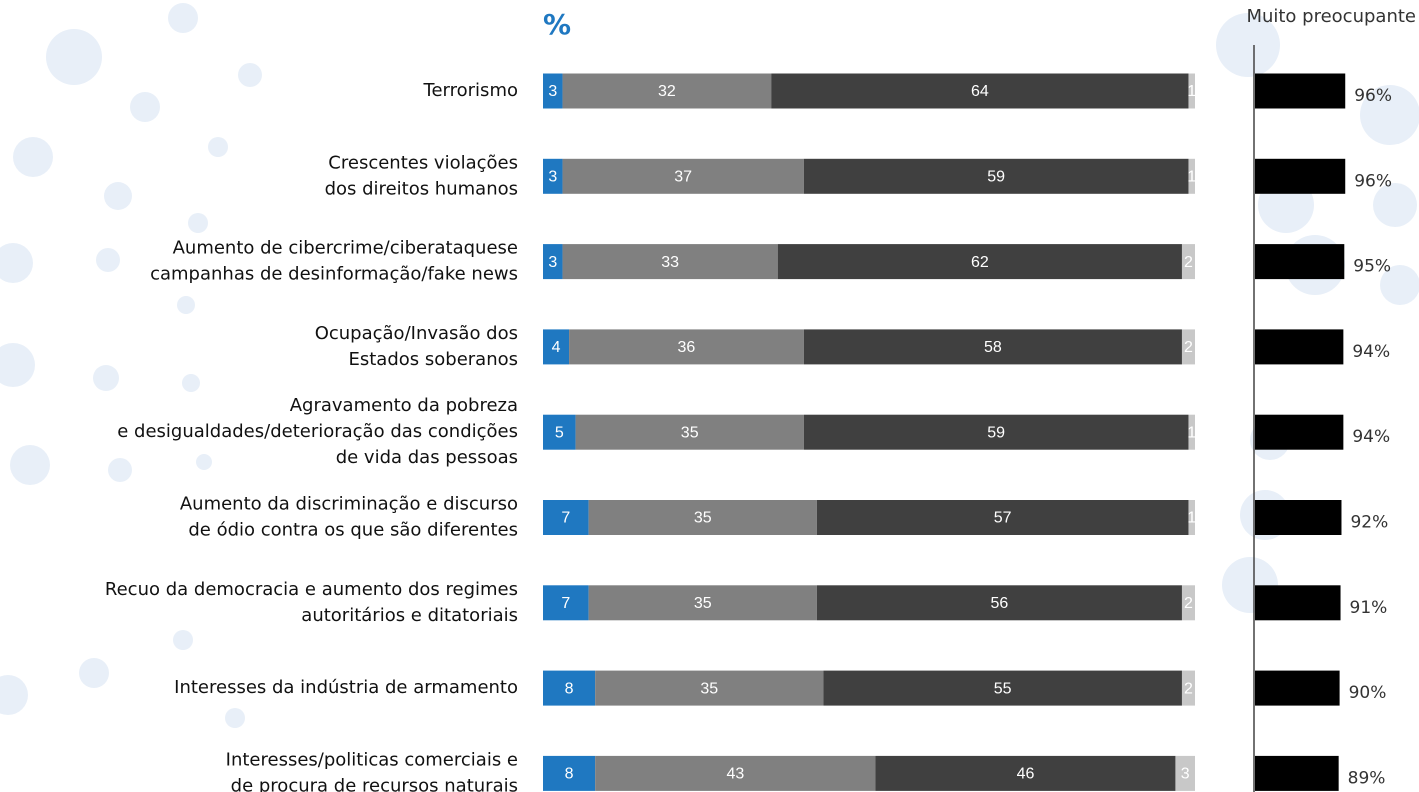 This screenshot has height=792, width=1419. I want to click on segment-label: 4, so click(556, 347).